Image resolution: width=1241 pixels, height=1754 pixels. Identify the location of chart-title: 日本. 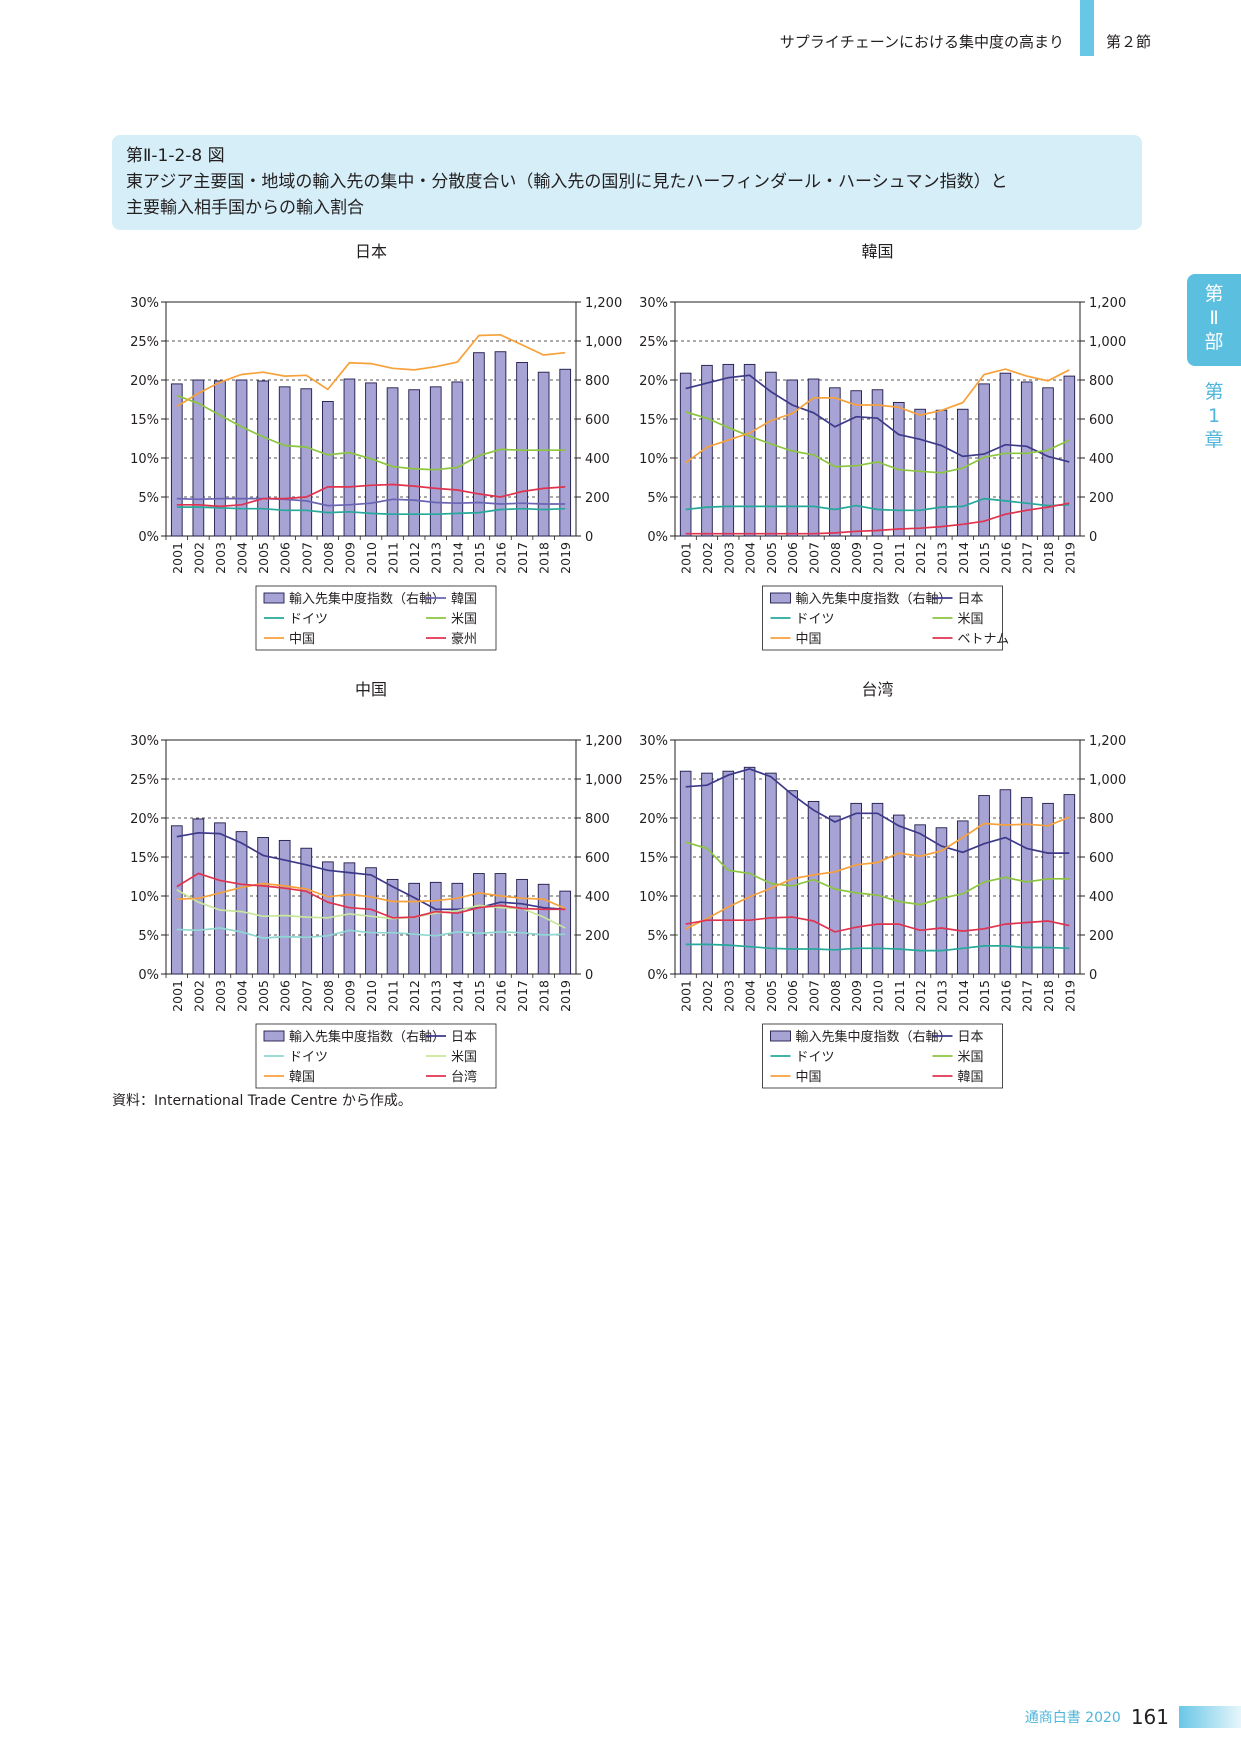
(371, 251).